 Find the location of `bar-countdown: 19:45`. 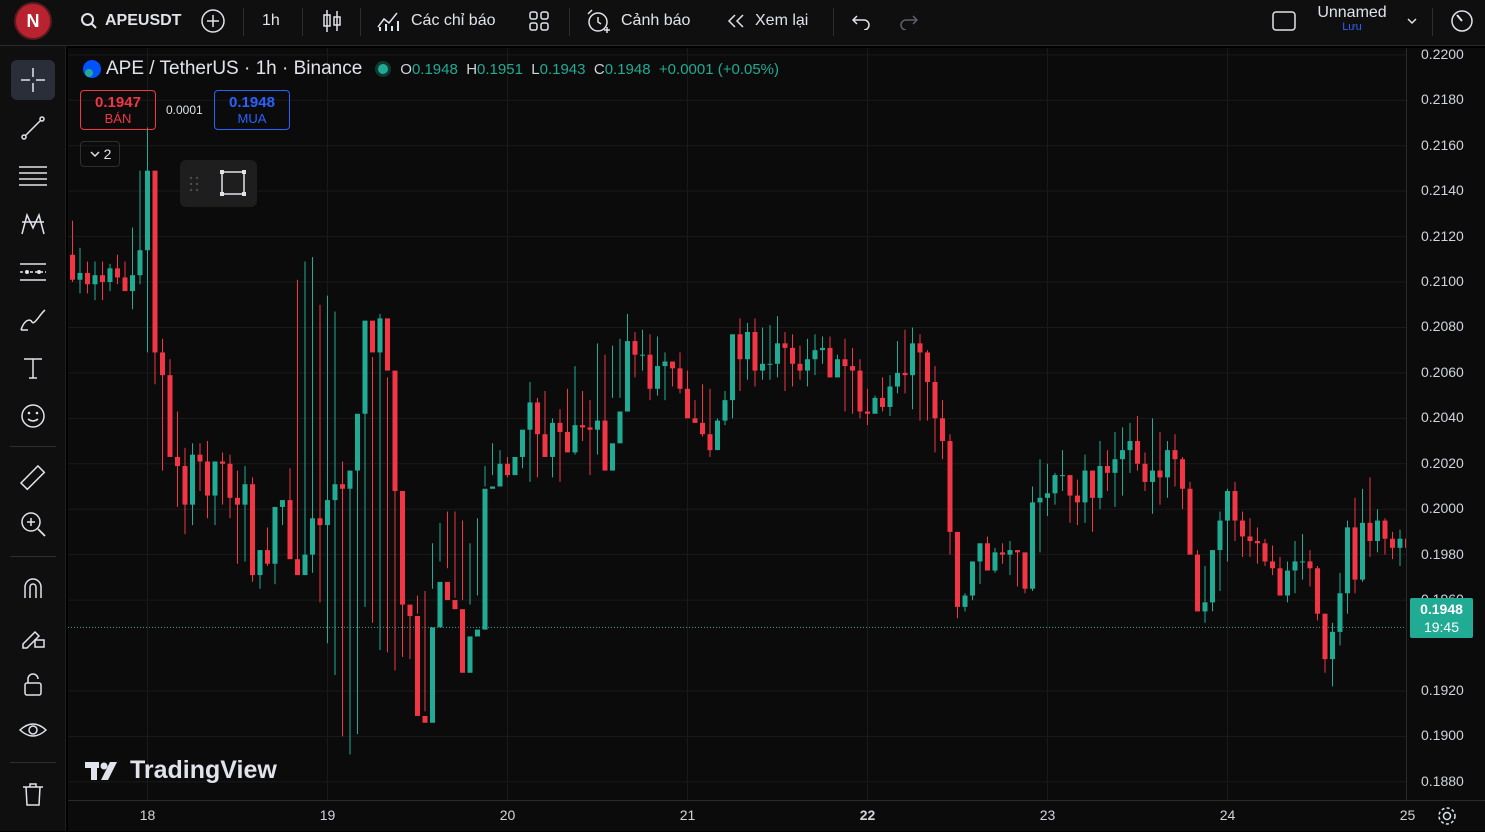

bar-countdown: 19:45 is located at coordinates (1441, 627).